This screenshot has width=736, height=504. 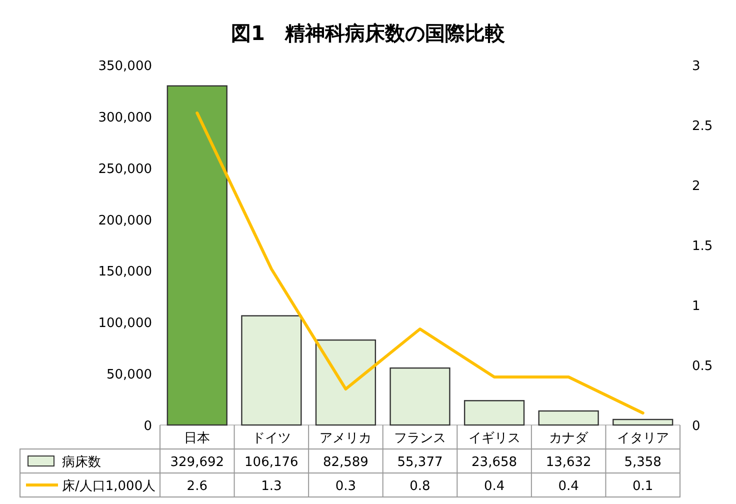 I want to click on data-label: 2.6, so click(x=197, y=486).